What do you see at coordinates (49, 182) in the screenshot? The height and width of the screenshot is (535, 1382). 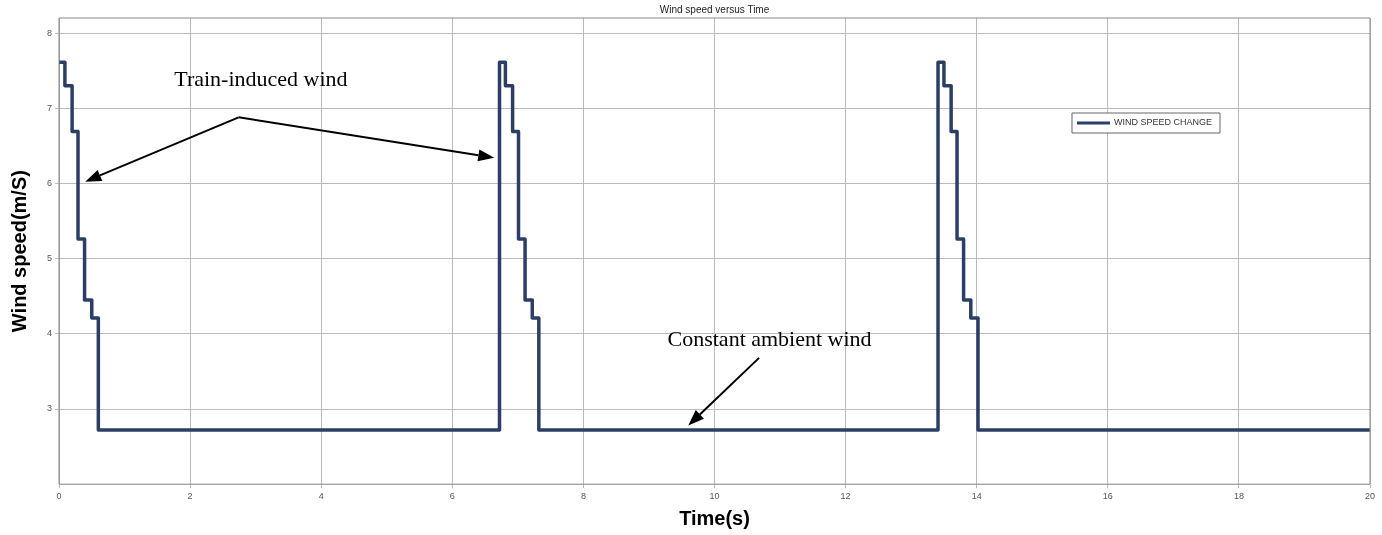 I see `y-tick-label: 6` at bounding box center [49, 182].